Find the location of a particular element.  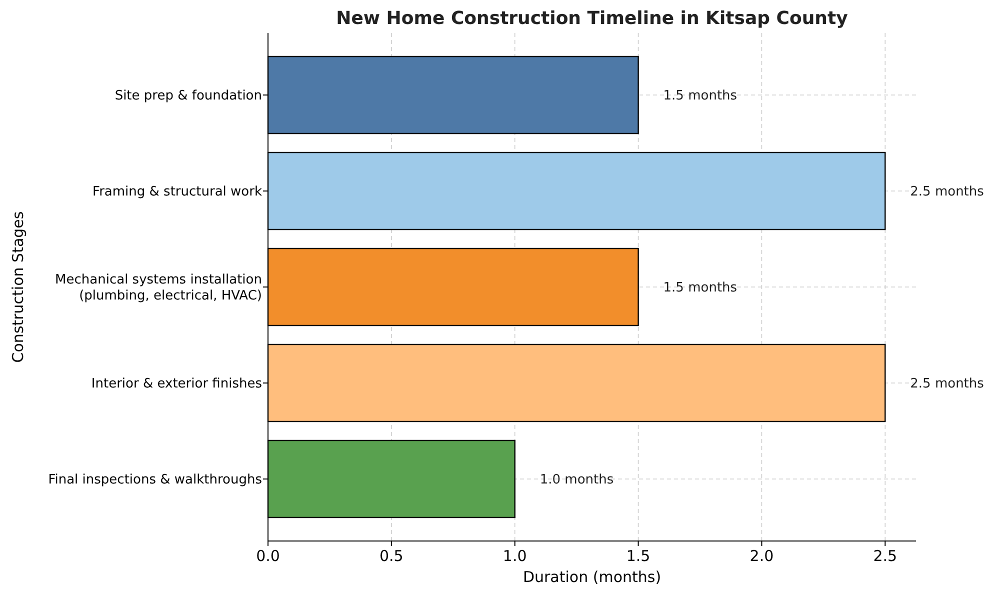

x-tick-label: 1.5 is located at coordinates (638, 556).